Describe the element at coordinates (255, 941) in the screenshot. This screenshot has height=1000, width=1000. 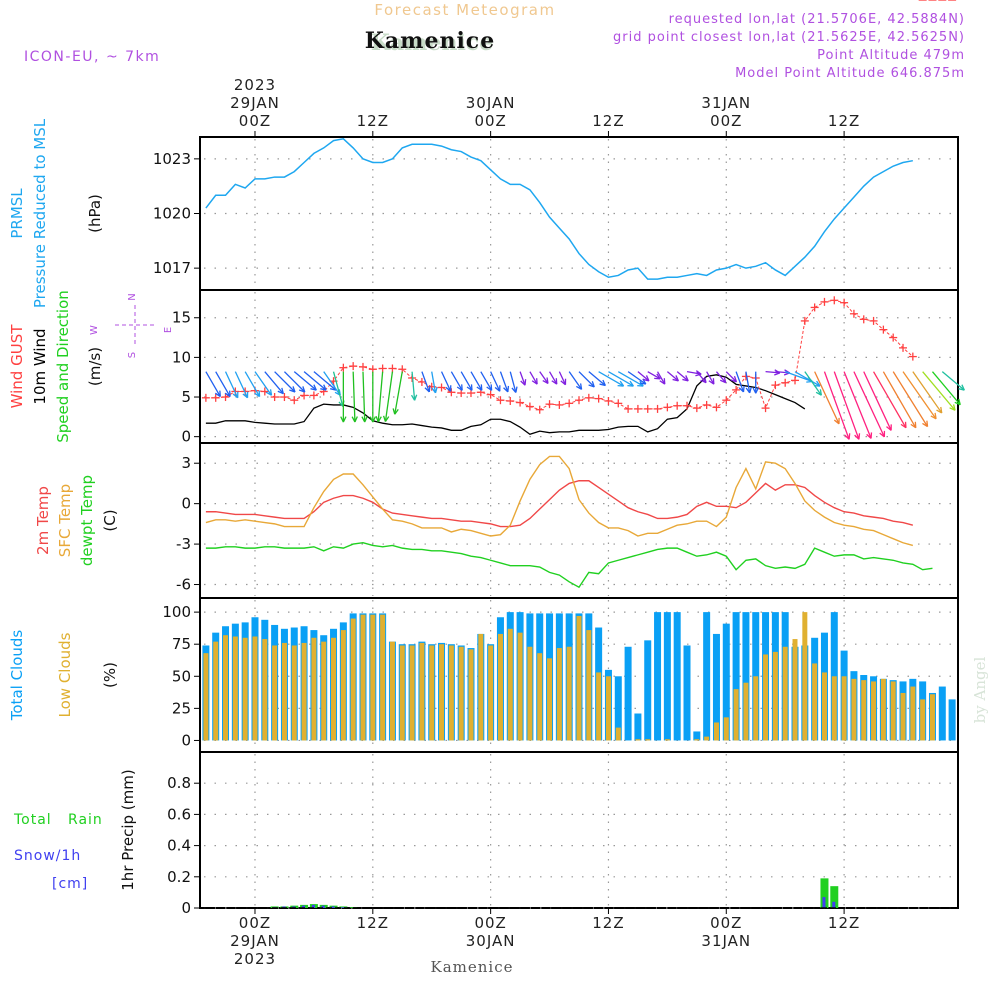
I see `bottom-tick-label: 29JAN` at that location.